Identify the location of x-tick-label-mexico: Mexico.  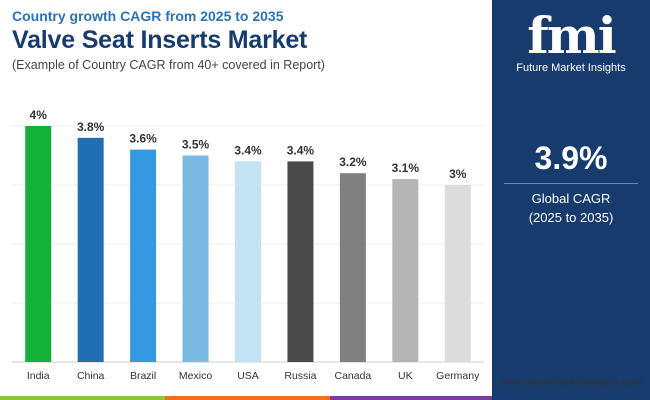
(195, 376).